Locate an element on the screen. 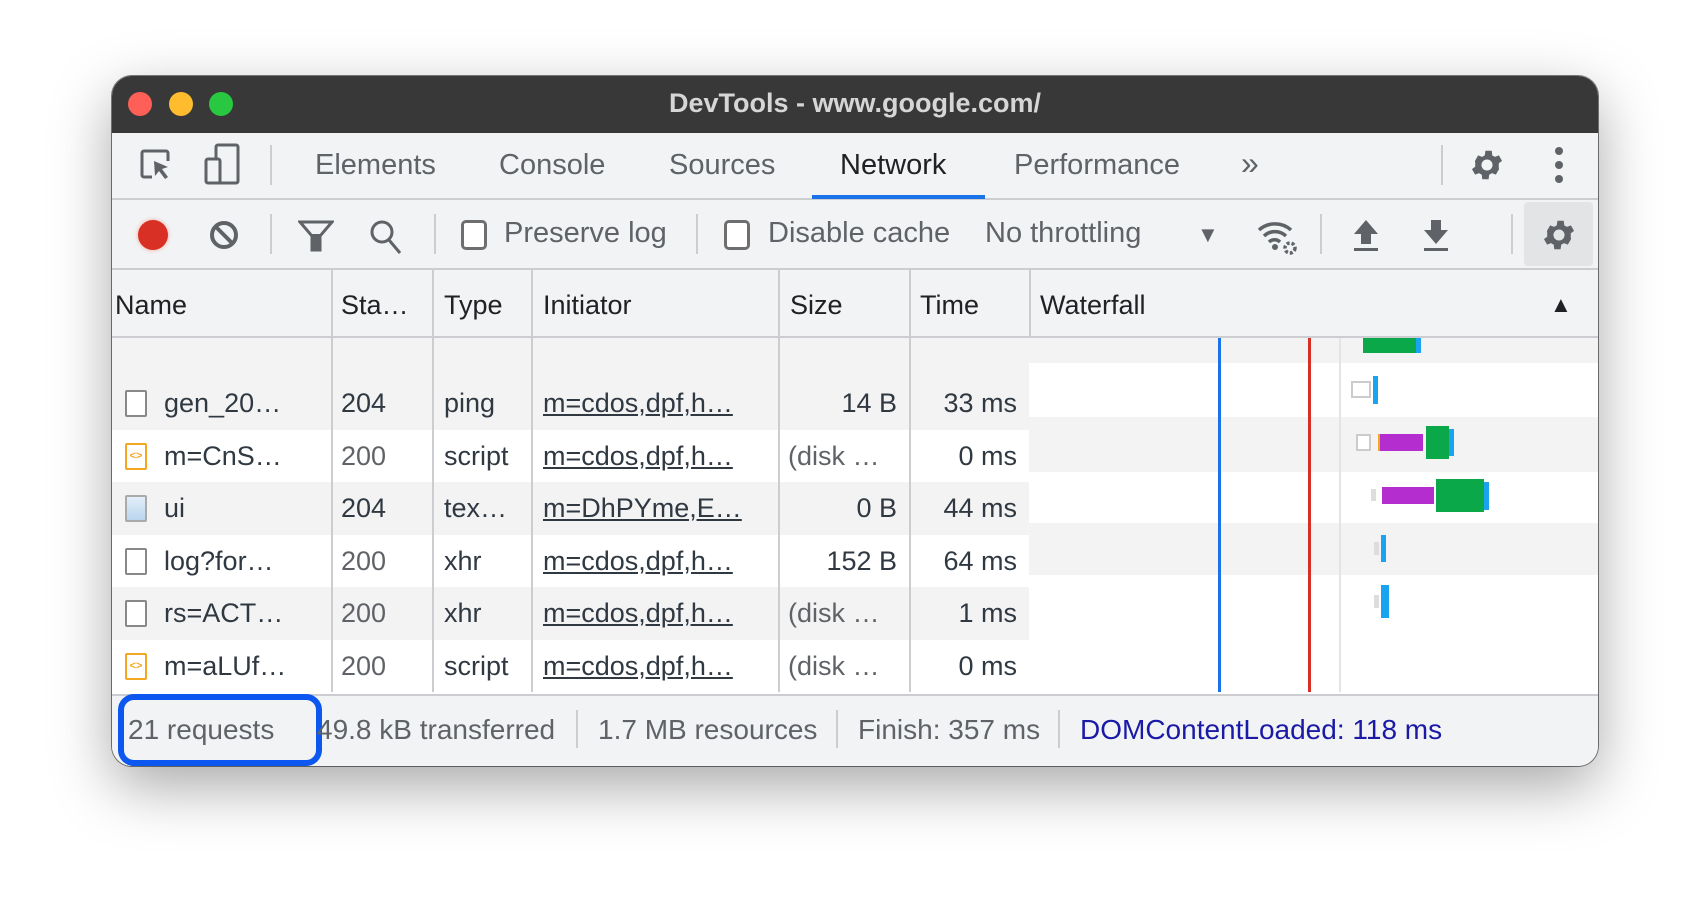 This screenshot has height=910, width=1702. table-row-partial is located at coordinates (570, 357).